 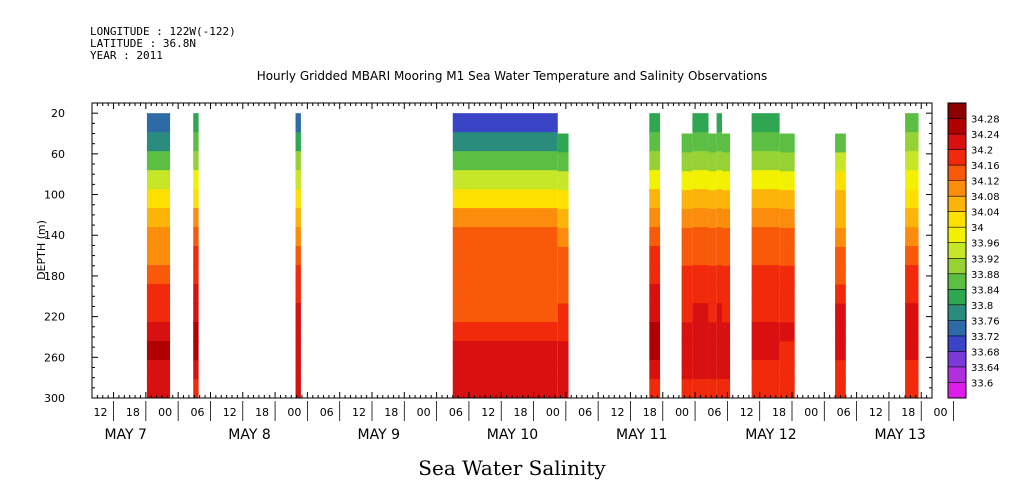 What do you see at coordinates (54, 235) in the screenshot?
I see `y-tick-label: 140` at bounding box center [54, 235].